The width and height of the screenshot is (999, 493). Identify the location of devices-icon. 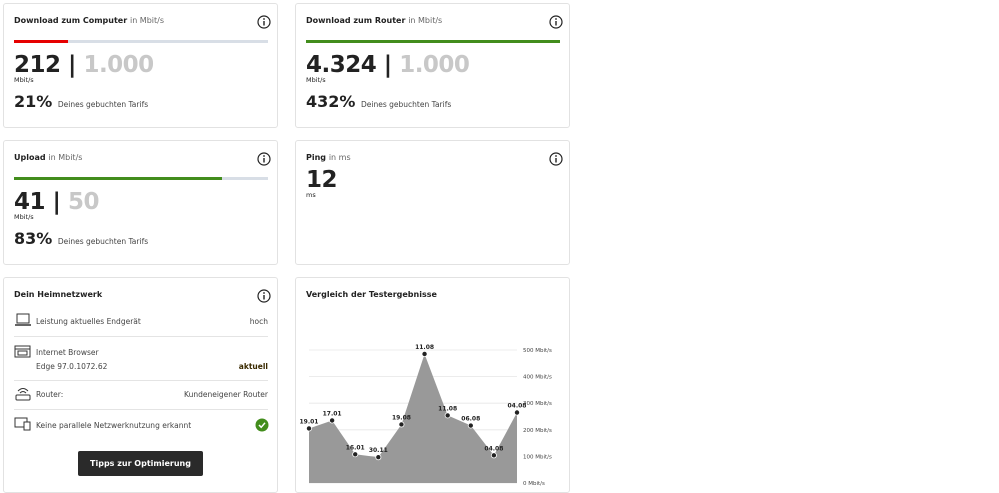
(22, 424).